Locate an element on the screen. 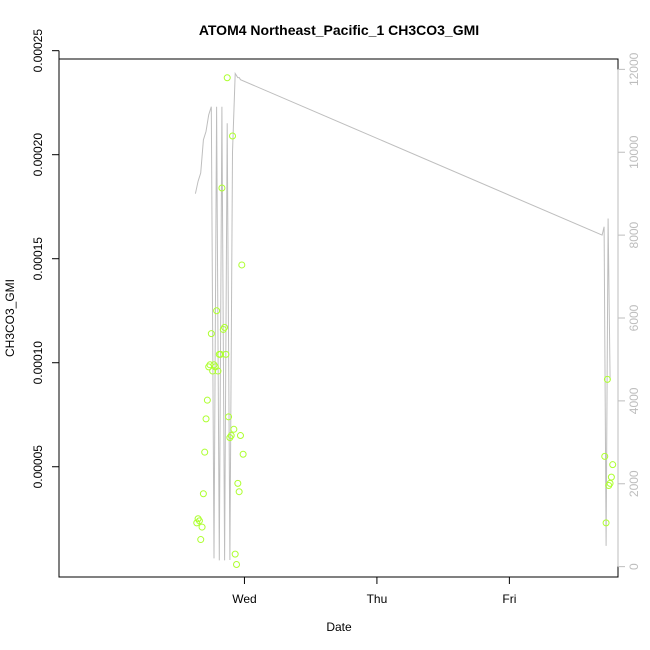 This screenshot has height=650, width=650. y-axis: 0.00005 0.00010 0.00015 0.00020 0.00025 is located at coordinates (45, 259).